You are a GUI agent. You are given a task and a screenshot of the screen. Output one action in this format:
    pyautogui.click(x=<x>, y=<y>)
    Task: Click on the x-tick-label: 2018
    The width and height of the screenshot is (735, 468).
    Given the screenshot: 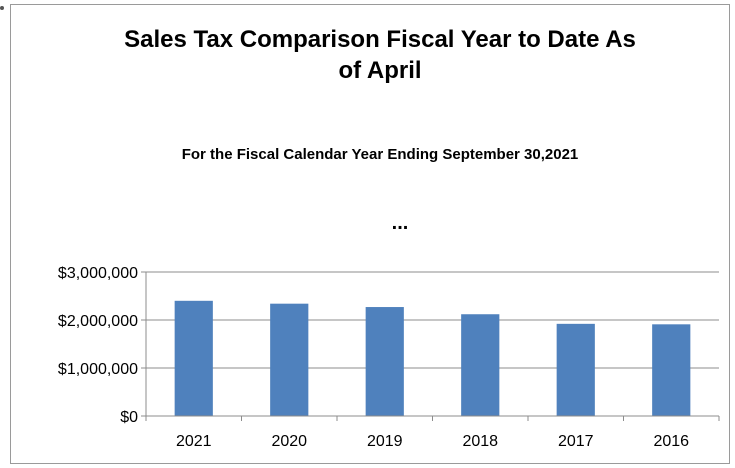 What is the action you would take?
    pyautogui.click(x=480, y=441)
    